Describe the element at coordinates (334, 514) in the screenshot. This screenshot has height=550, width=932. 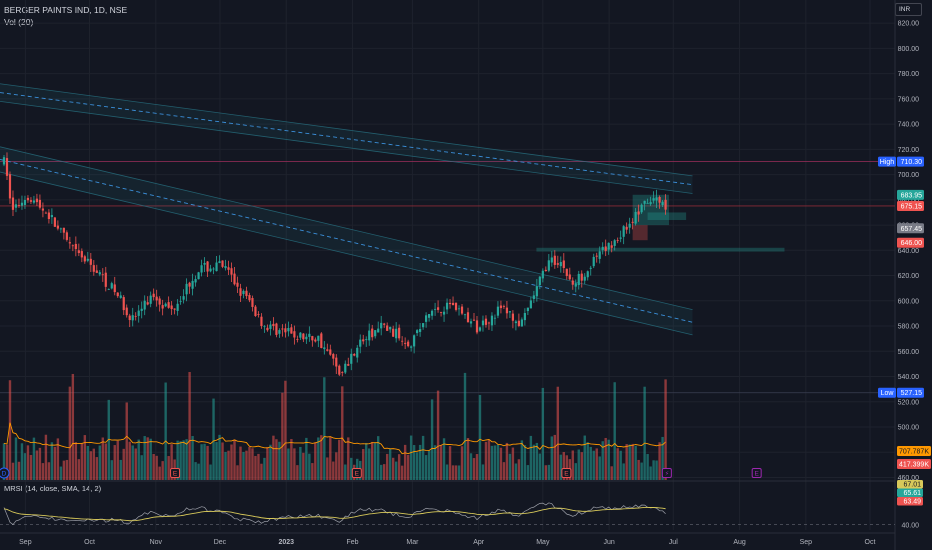
I see `rsi-signal-line` at that location.